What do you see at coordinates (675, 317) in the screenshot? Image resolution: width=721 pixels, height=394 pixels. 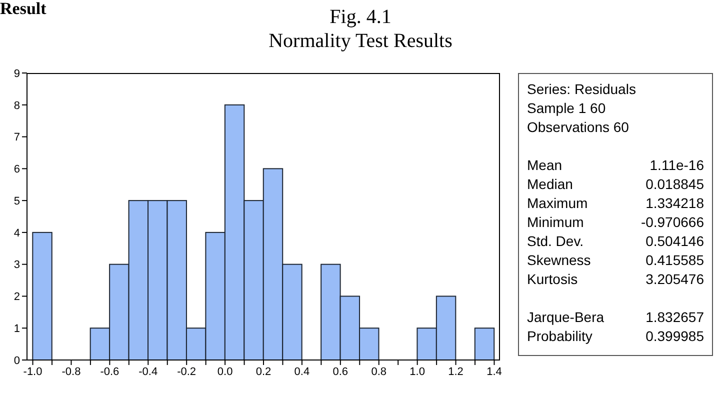 I see `text: 1.832657` at bounding box center [675, 317].